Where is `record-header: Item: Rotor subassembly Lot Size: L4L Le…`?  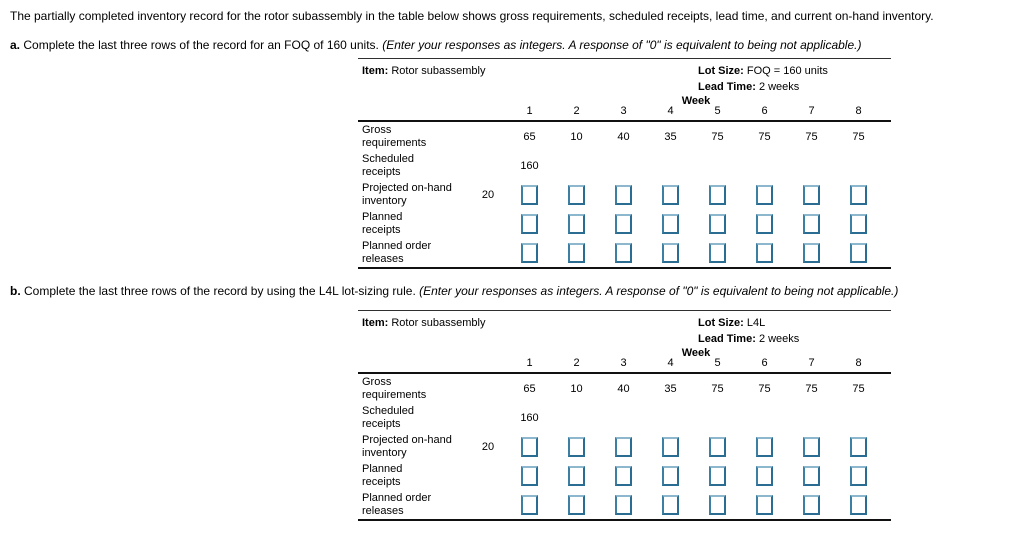
record-header: Item: Rotor subassembly Lot Size: L4L Le… is located at coordinates (624, 342).